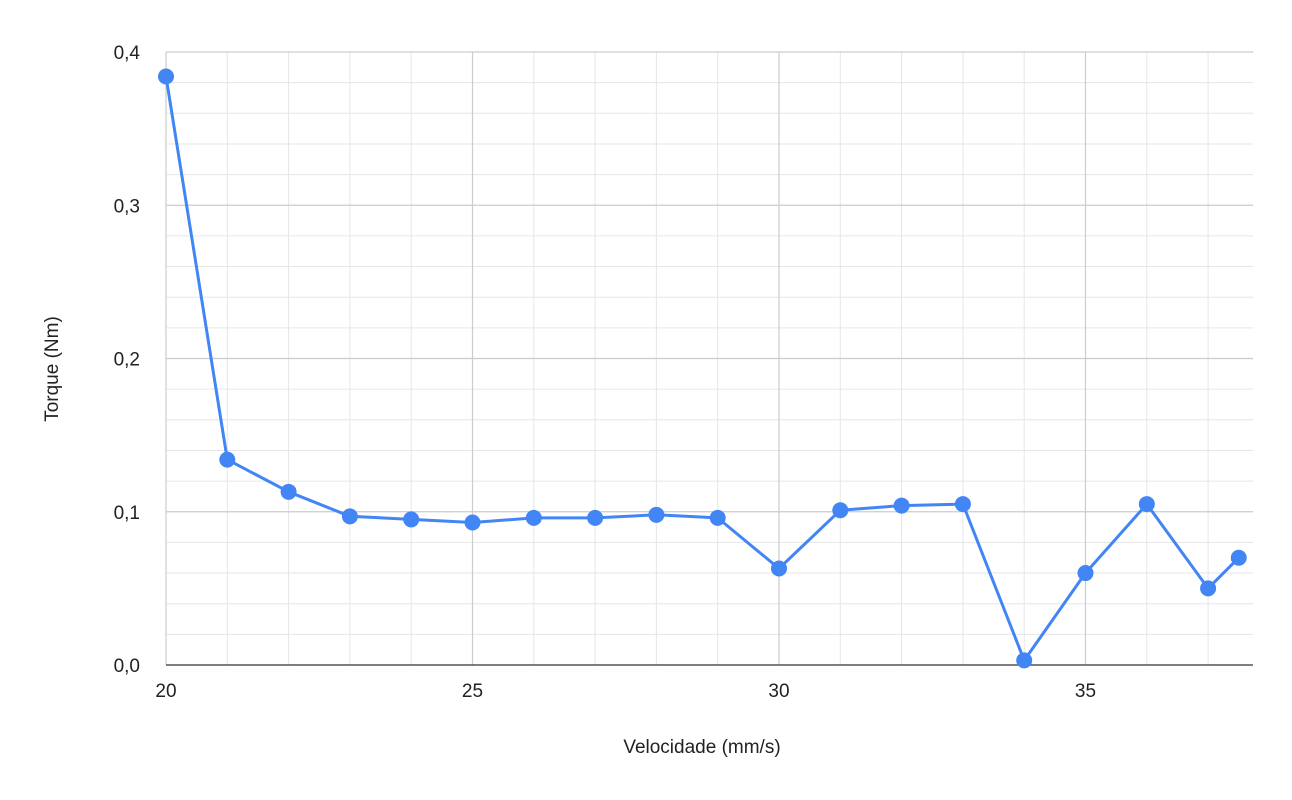 Image resolution: width=1292 pixels, height=800 pixels. What do you see at coordinates (701, 747) in the screenshot?
I see `x-axis-title: Velocidade (mm/s)` at bounding box center [701, 747].